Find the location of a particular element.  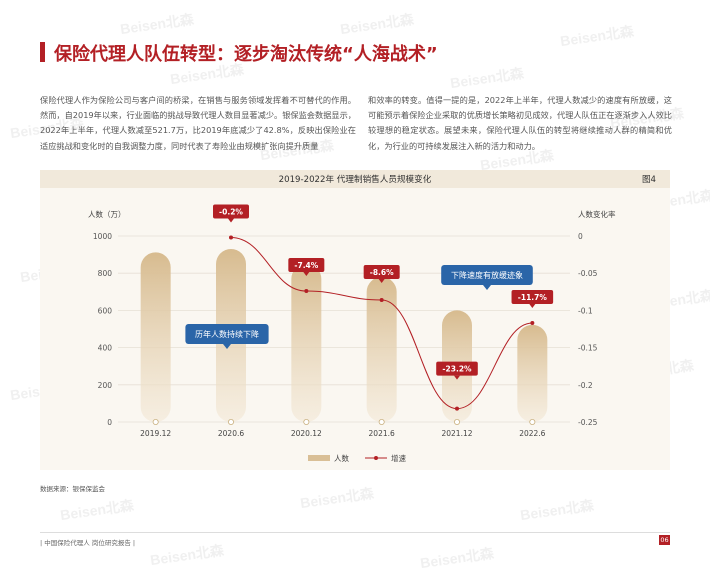

y-right-tick-label: -0.25 is located at coordinates (588, 422).